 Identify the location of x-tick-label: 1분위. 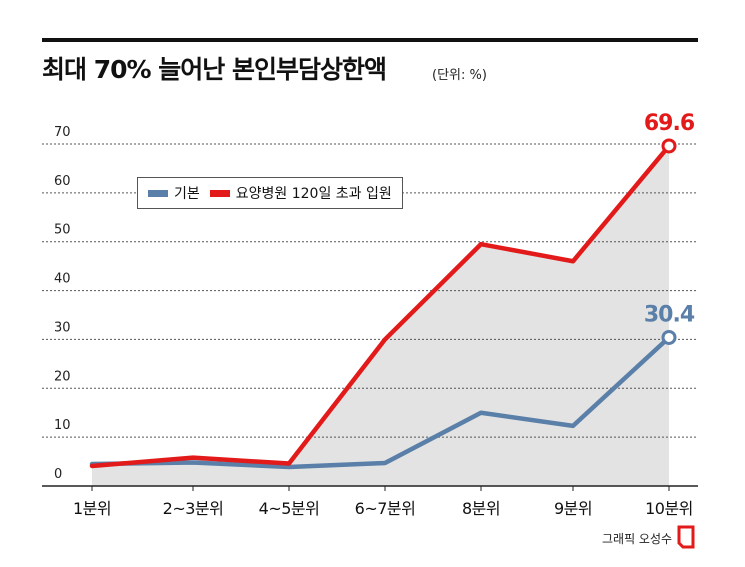
(92, 508).